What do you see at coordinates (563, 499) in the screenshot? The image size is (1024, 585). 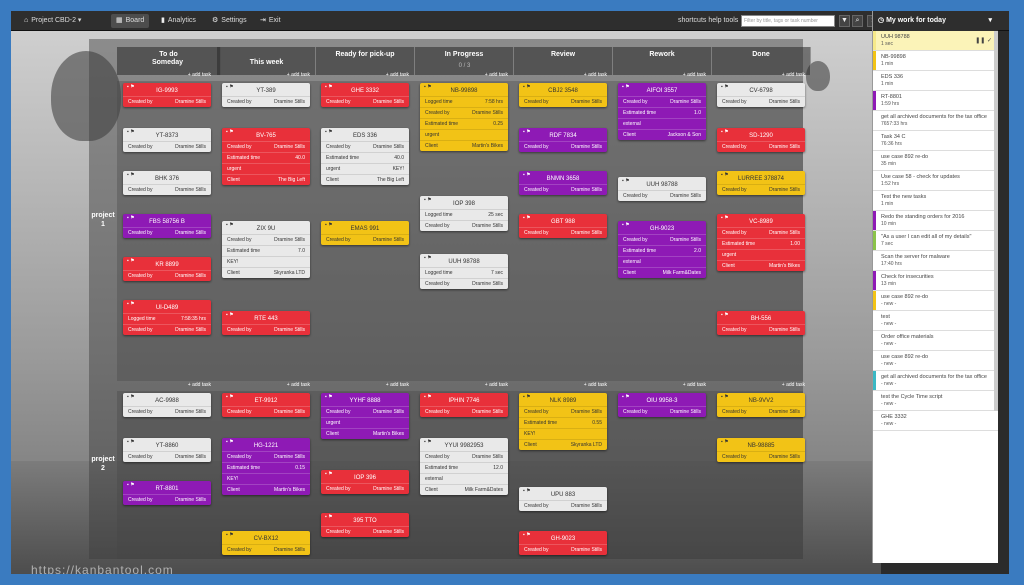 I see `task-card: ▪ ⚑ UPU 883 Created by Dramine Stills` at bounding box center [563, 499].